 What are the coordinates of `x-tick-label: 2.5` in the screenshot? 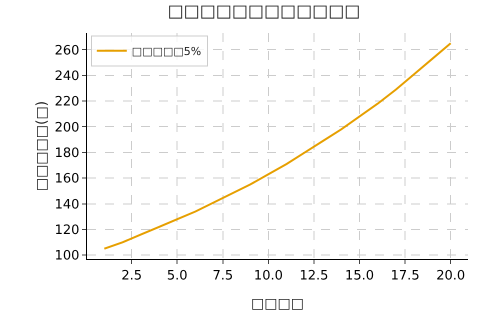 It's located at (131, 276).